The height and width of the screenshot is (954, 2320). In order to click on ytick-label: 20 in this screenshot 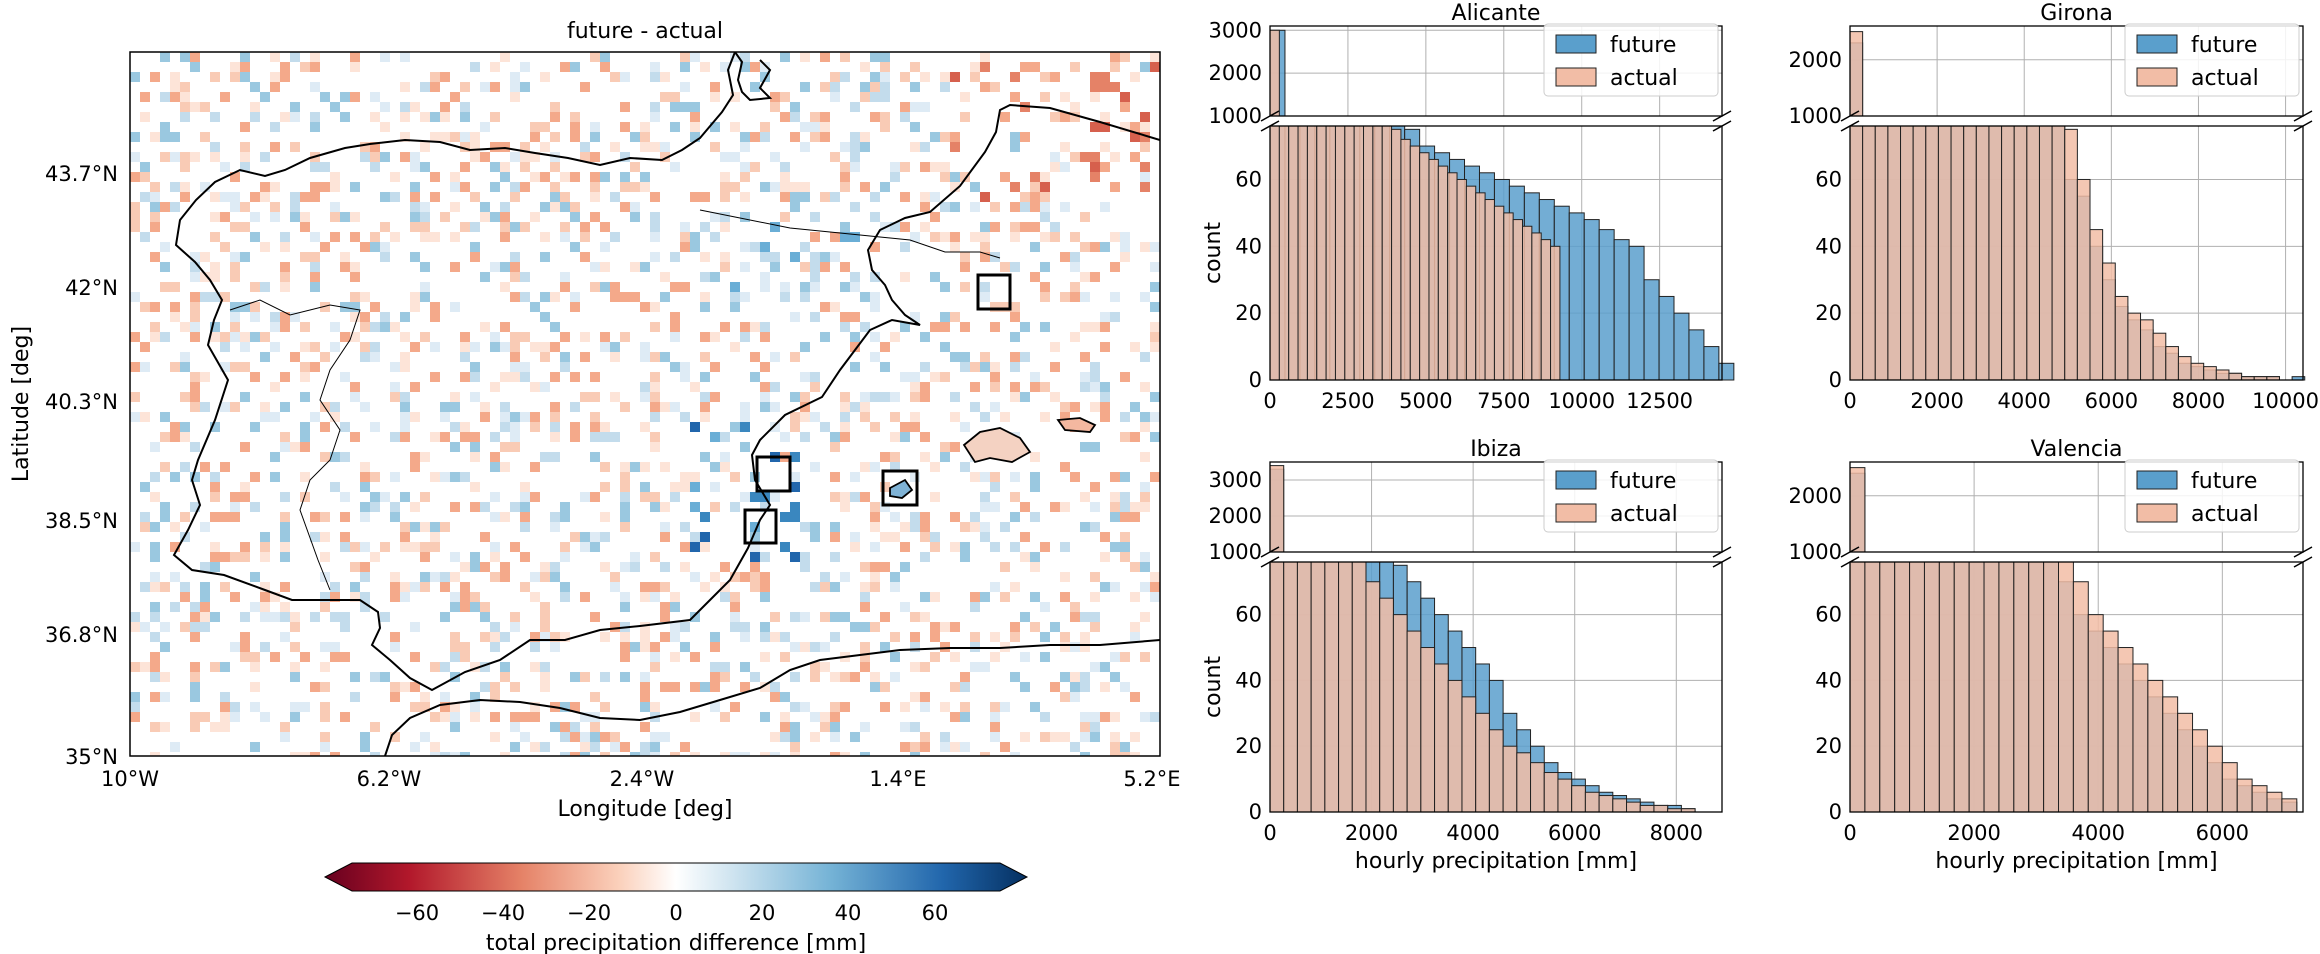, I will do `click(1828, 313)`.